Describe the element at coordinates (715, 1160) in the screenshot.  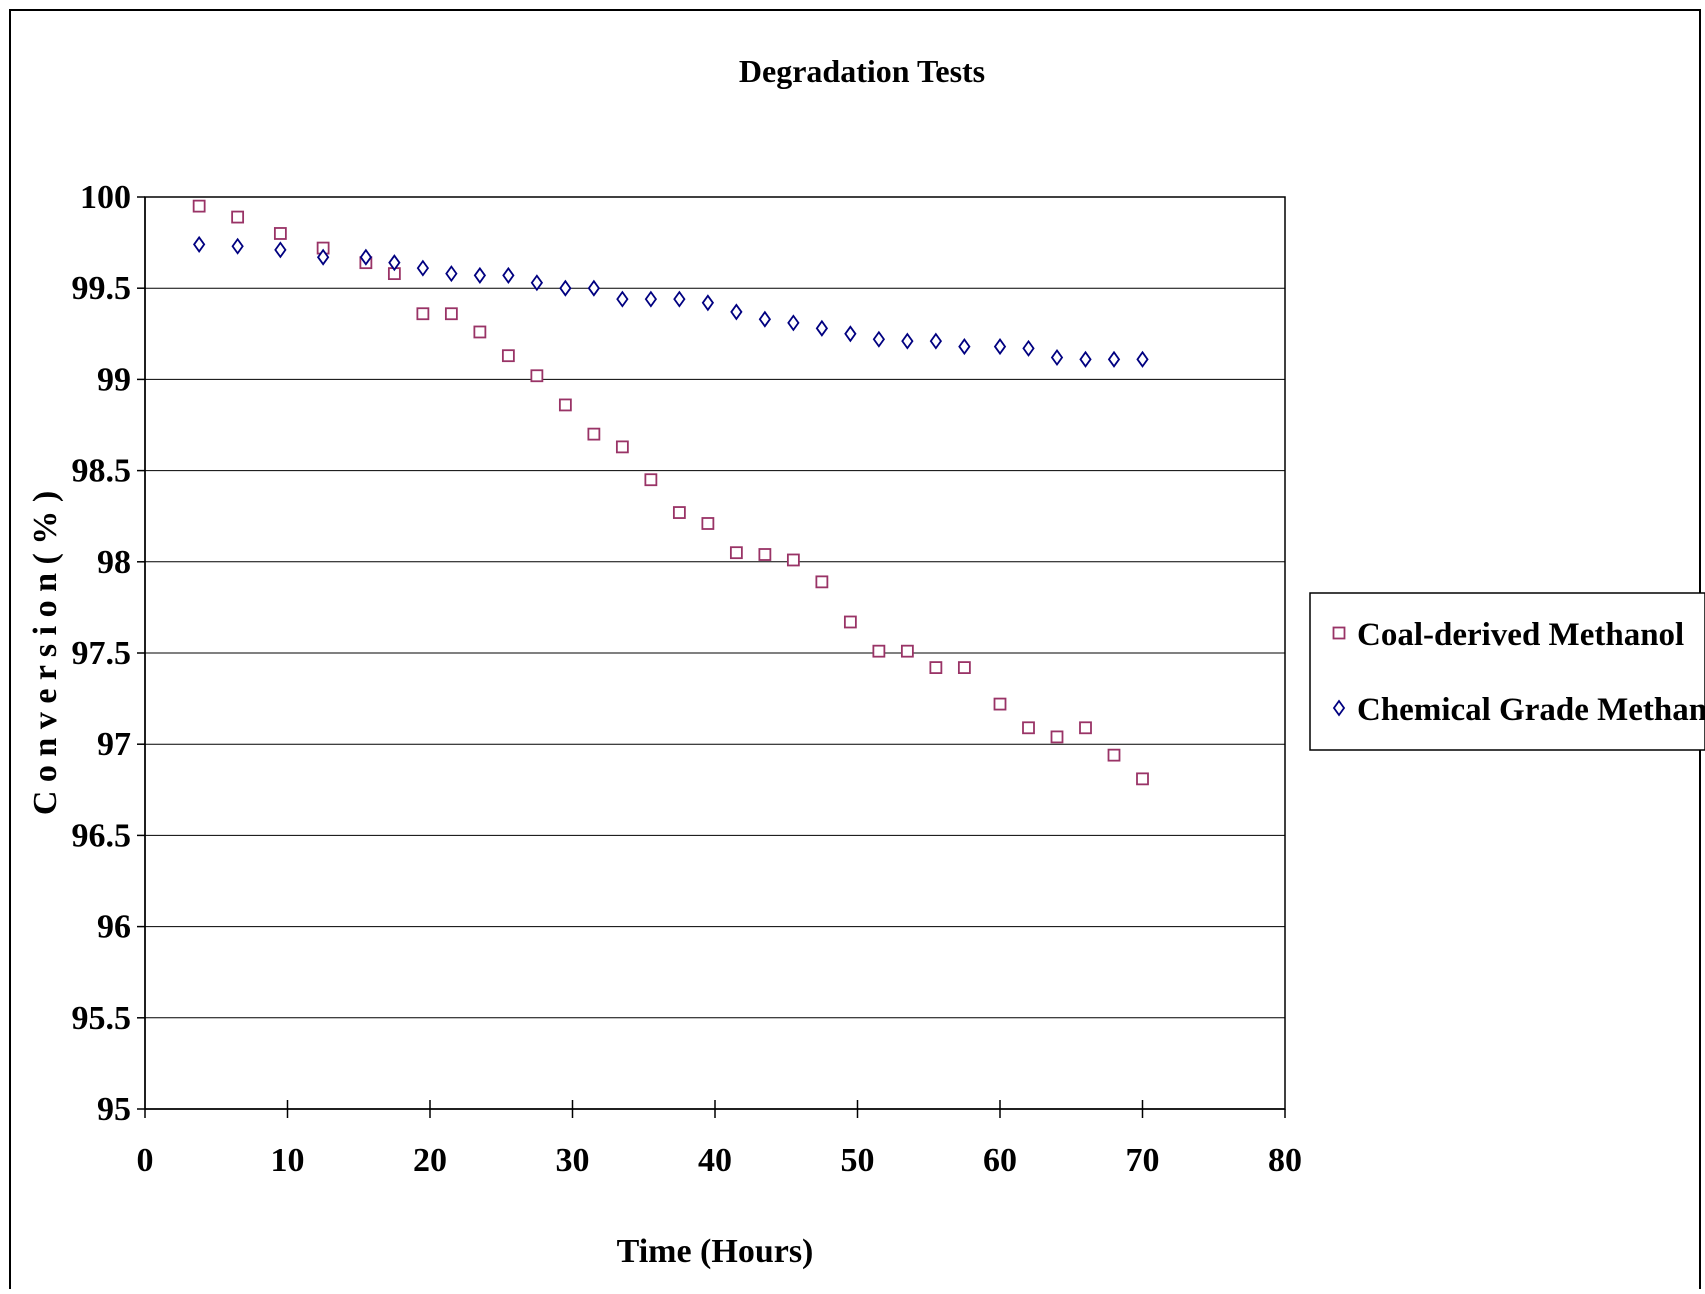
I see `x-tick-label: 40` at that location.